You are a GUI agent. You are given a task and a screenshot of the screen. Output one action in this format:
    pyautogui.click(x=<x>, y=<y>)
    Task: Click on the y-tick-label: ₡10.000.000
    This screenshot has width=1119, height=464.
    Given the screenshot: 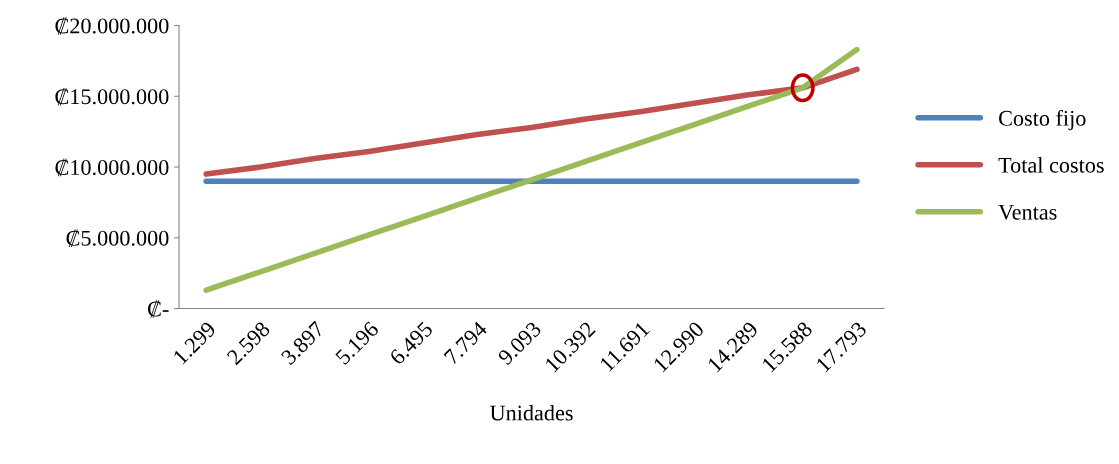 What is the action you would take?
    pyautogui.click(x=112, y=167)
    